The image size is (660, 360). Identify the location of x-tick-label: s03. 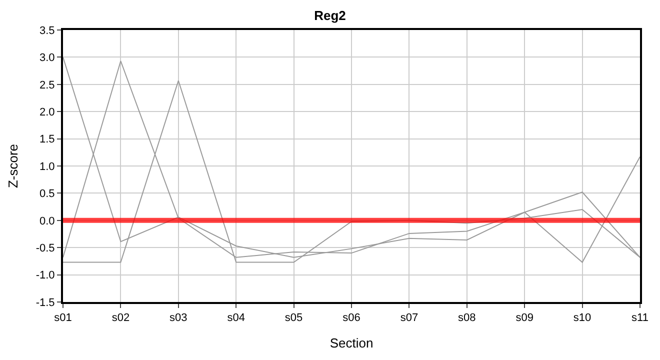
(179, 318).